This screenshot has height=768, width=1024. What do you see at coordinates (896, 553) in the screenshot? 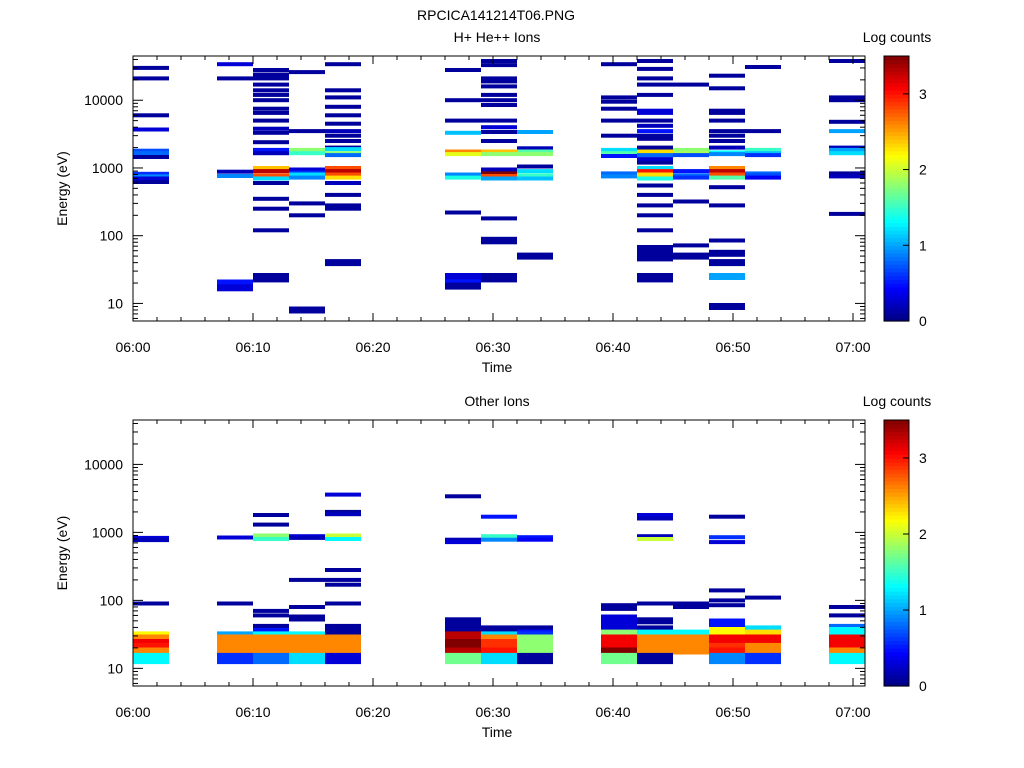
I see `colorbar-frame` at bounding box center [896, 553].